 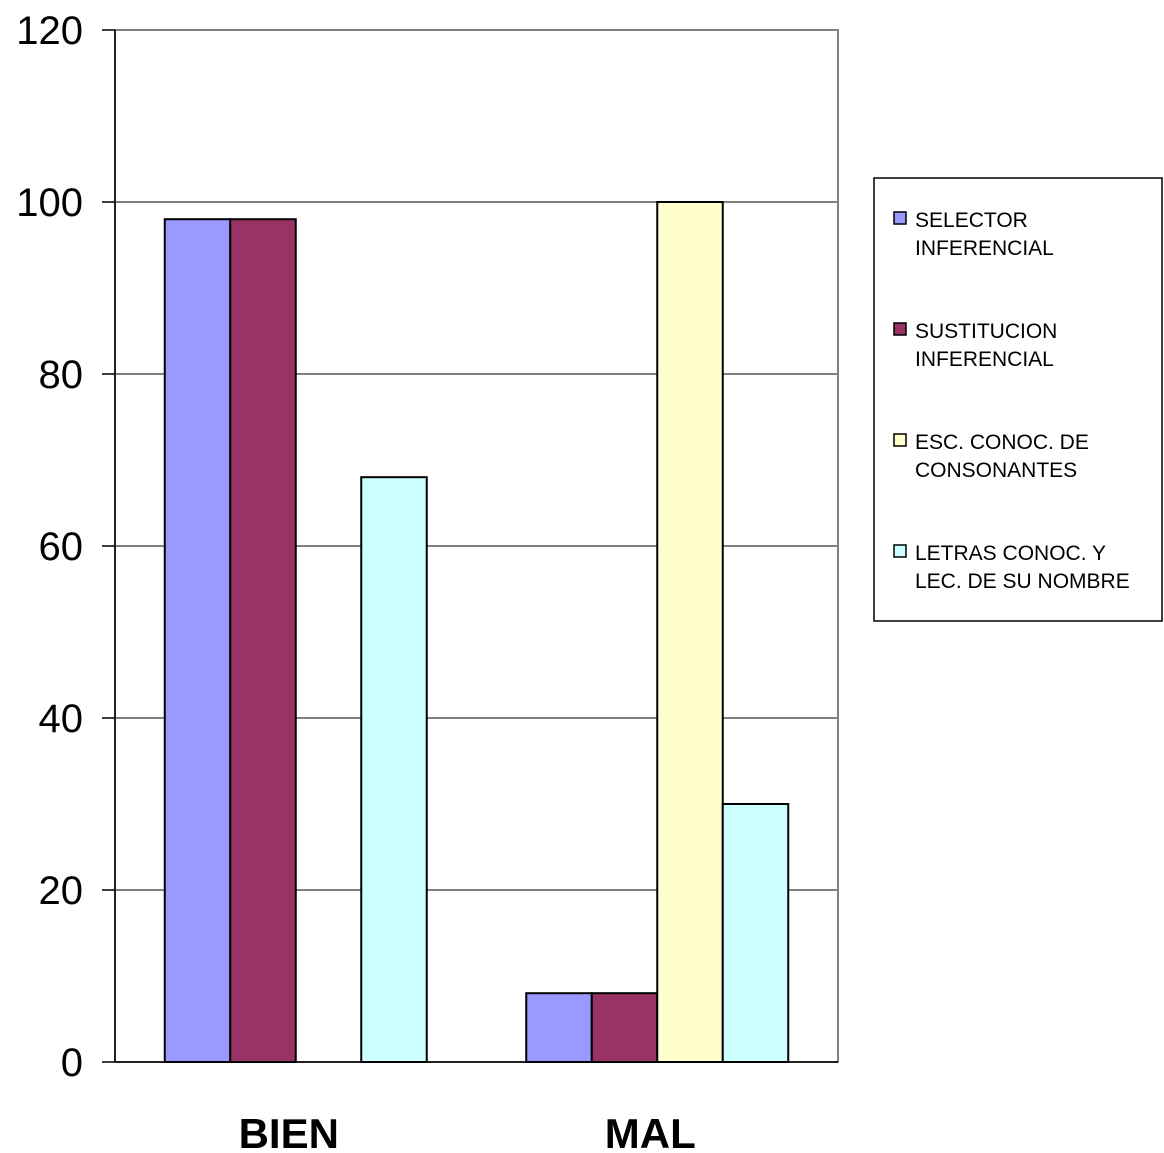 What do you see at coordinates (1002, 442) in the screenshot?
I see `legend-label: ESC. CONOC. DE` at bounding box center [1002, 442].